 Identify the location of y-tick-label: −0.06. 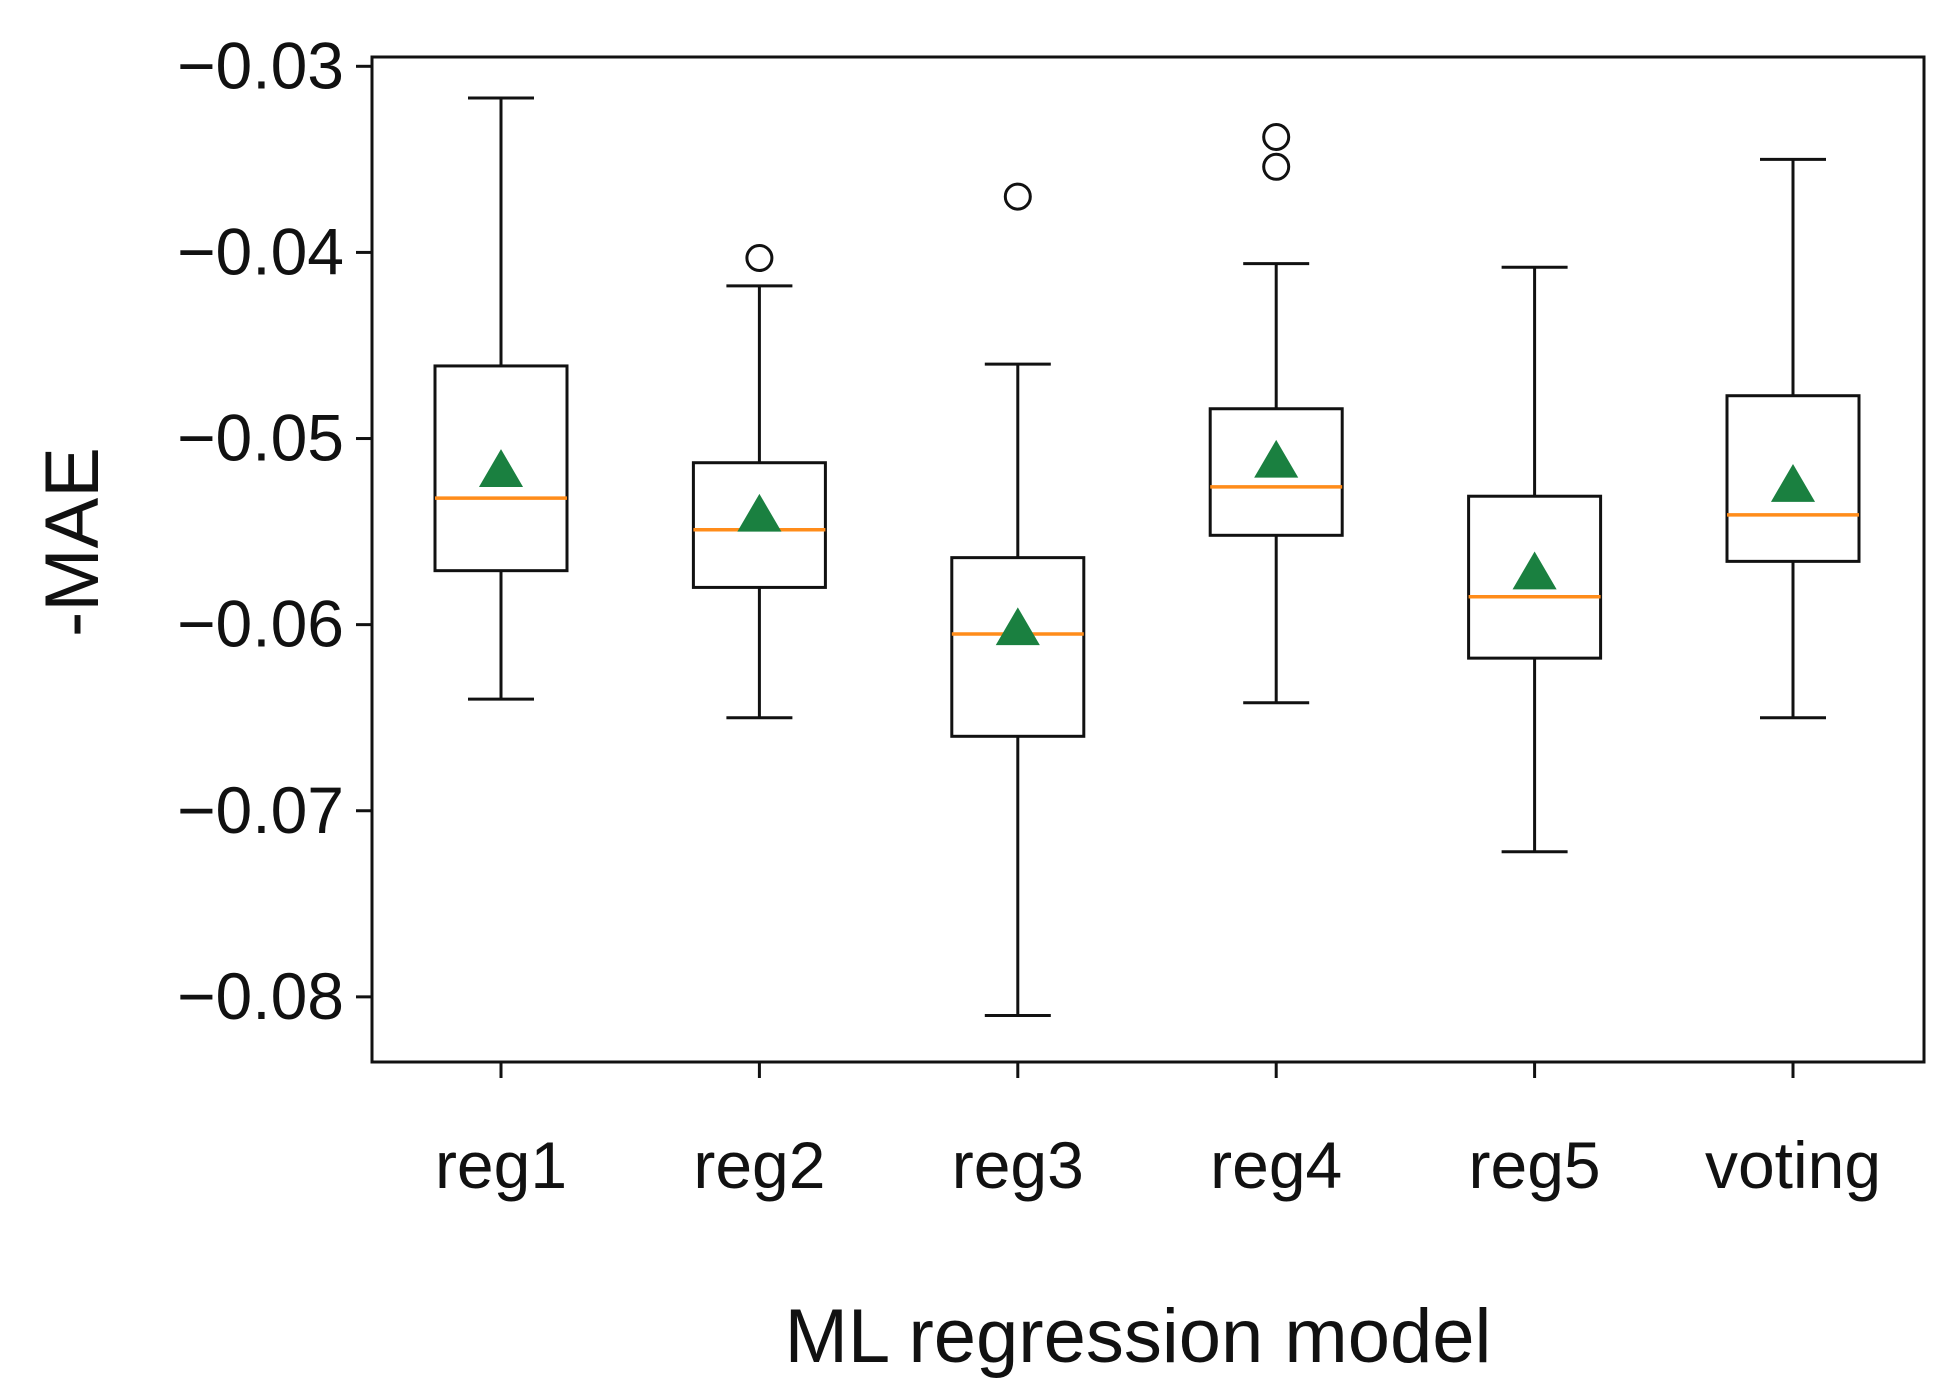
(260, 624).